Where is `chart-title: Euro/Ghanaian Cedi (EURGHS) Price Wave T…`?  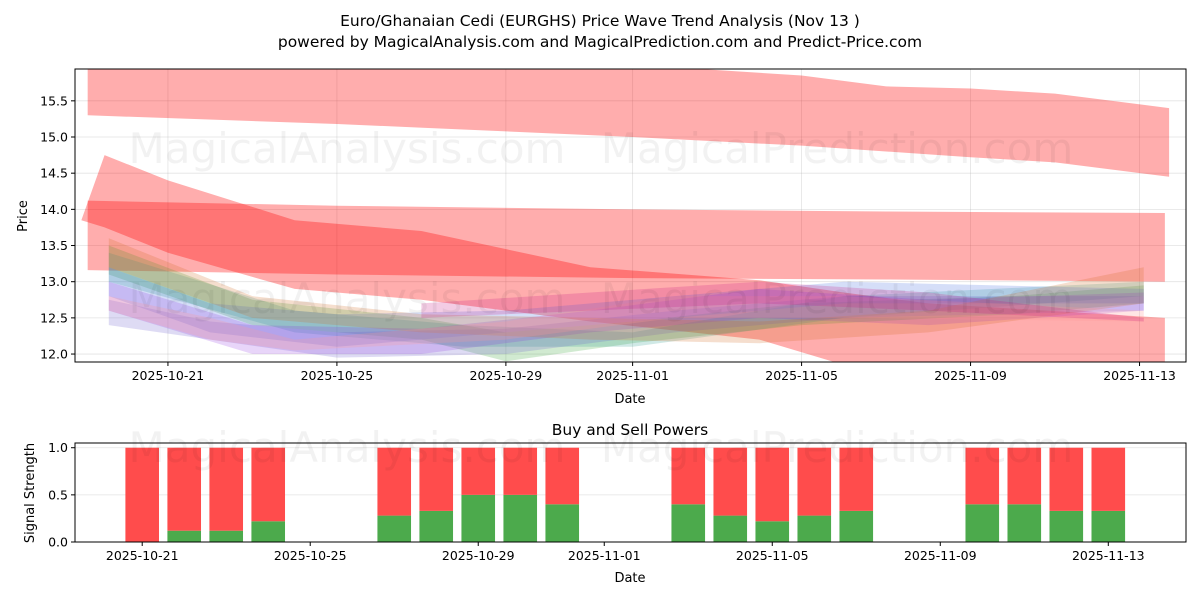
chart-title: Euro/Ghanaian Cedi (EURGHS) Price Wave T… is located at coordinates (600, 21).